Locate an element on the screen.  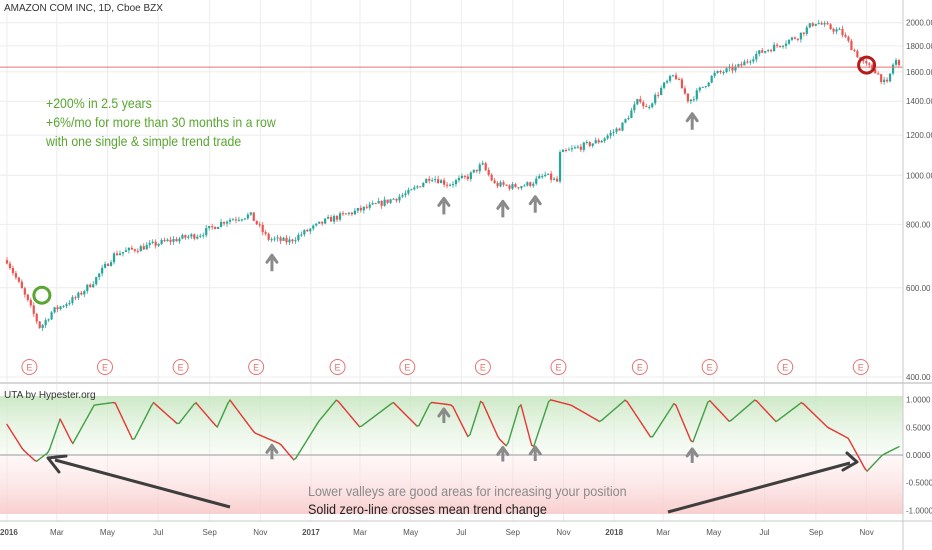
annotation-line-1: +200% in 2.5 years is located at coordinates (99, 103).